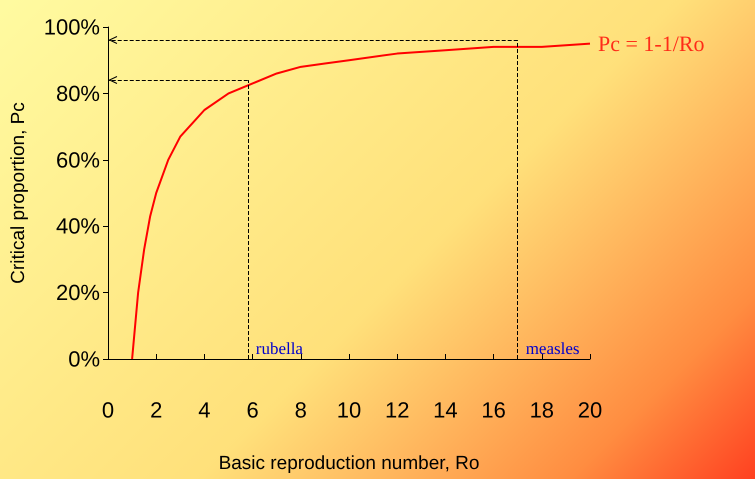  Describe the element at coordinates (204, 410) in the screenshot. I see `x-tick-label: 4` at that location.